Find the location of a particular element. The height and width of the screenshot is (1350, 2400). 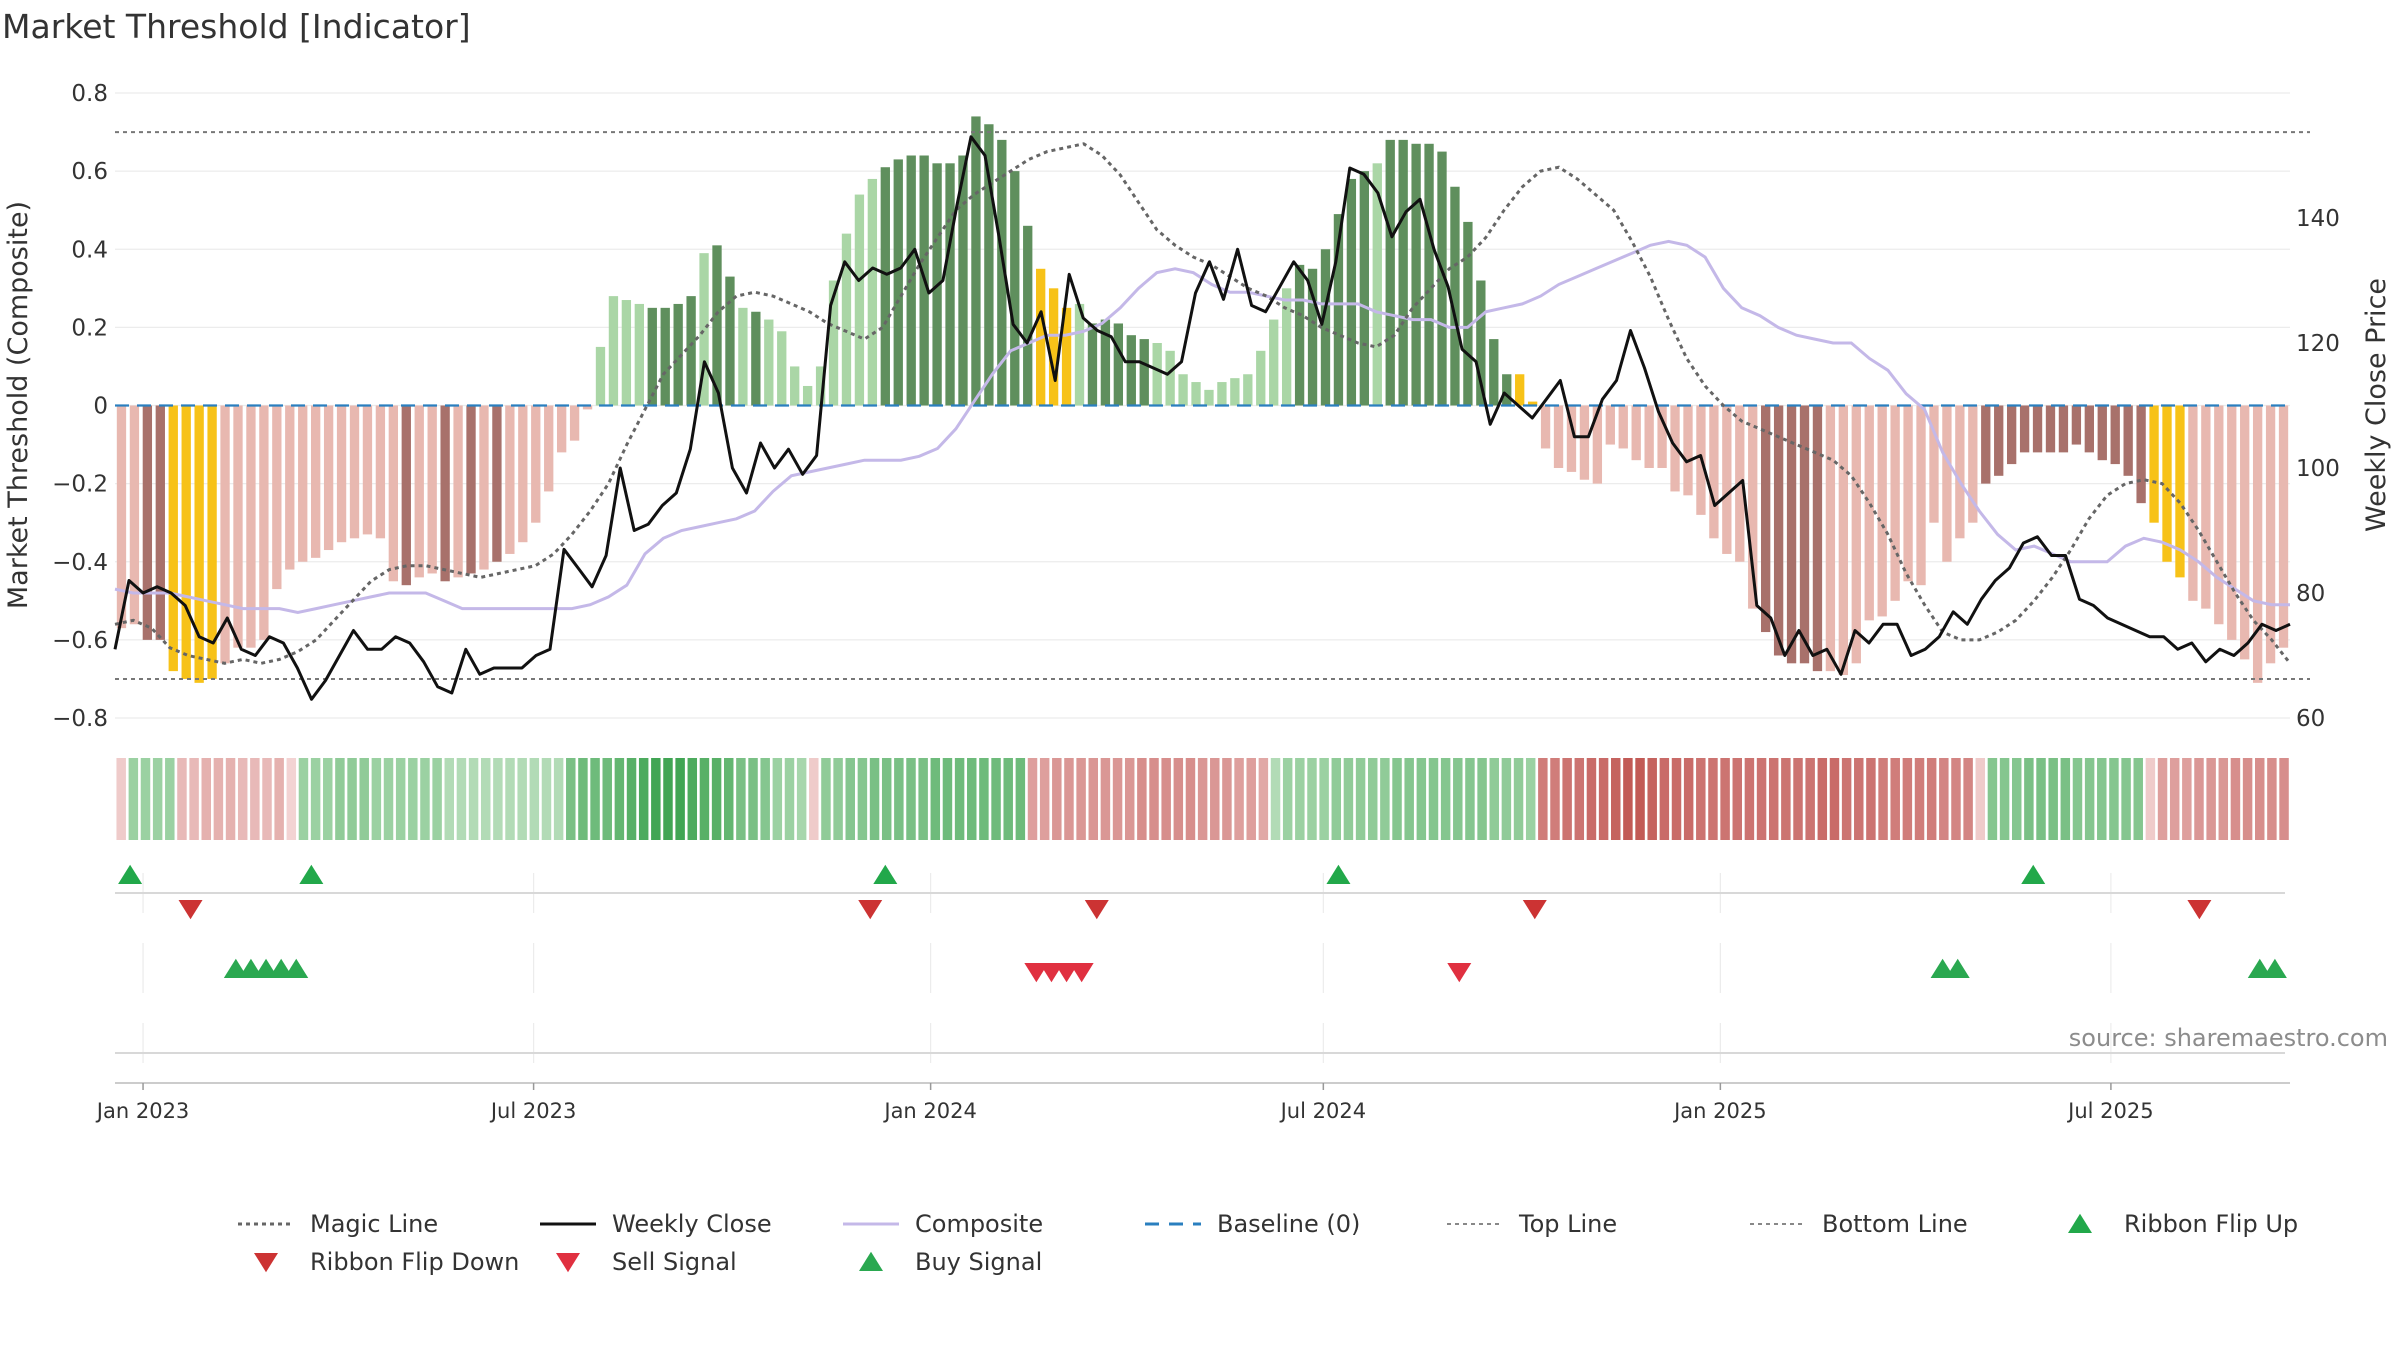

x-tick-label: Jul 2024 is located at coordinates (1322, 1111).